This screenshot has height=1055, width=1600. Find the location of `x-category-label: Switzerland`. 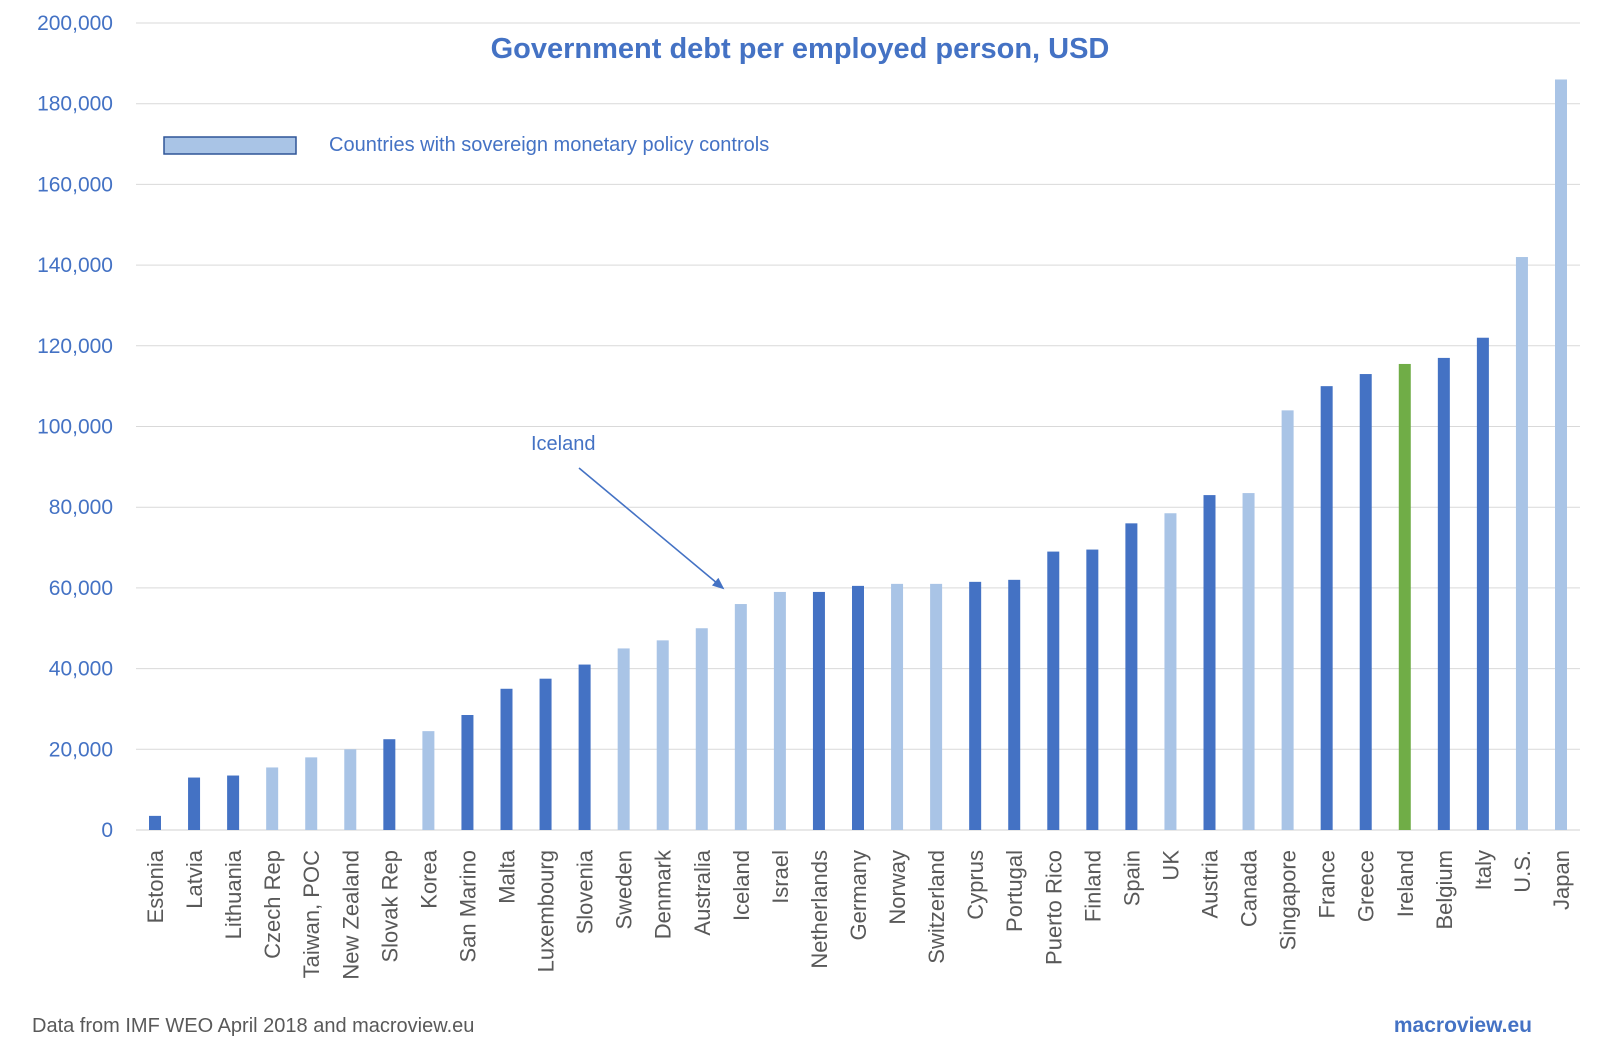

x-category-label: Switzerland is located at coordinates (936, 907).